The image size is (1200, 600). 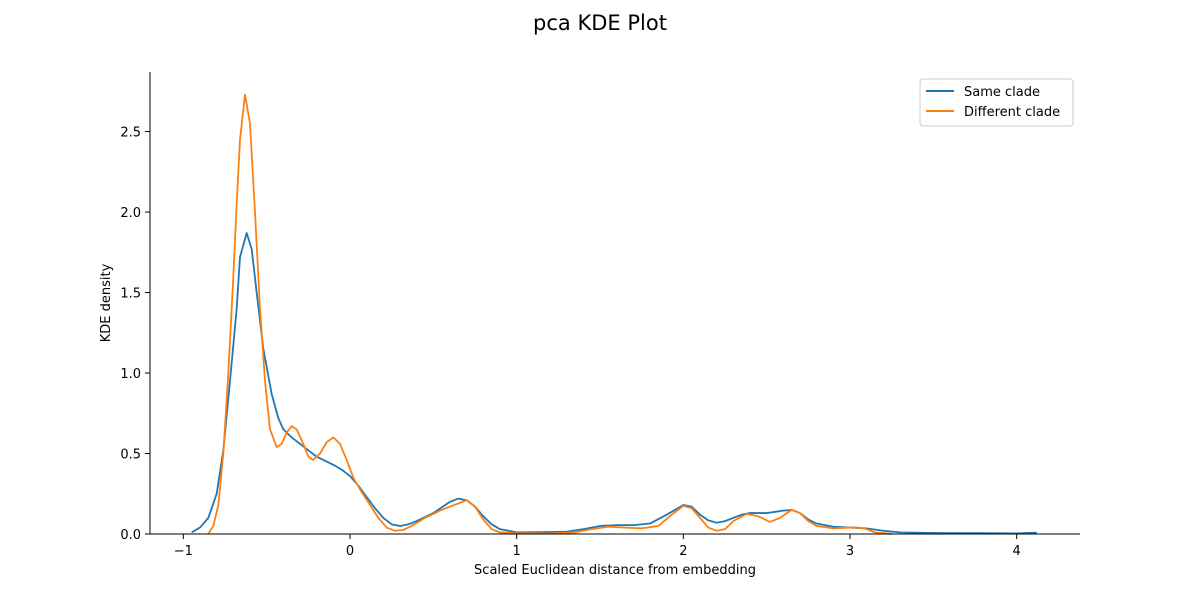 What do you see at coordinates (1002, 92) in the screenshot?
I see `legend-label-same-clade: Same clade` at bounding box center [1002, 92].